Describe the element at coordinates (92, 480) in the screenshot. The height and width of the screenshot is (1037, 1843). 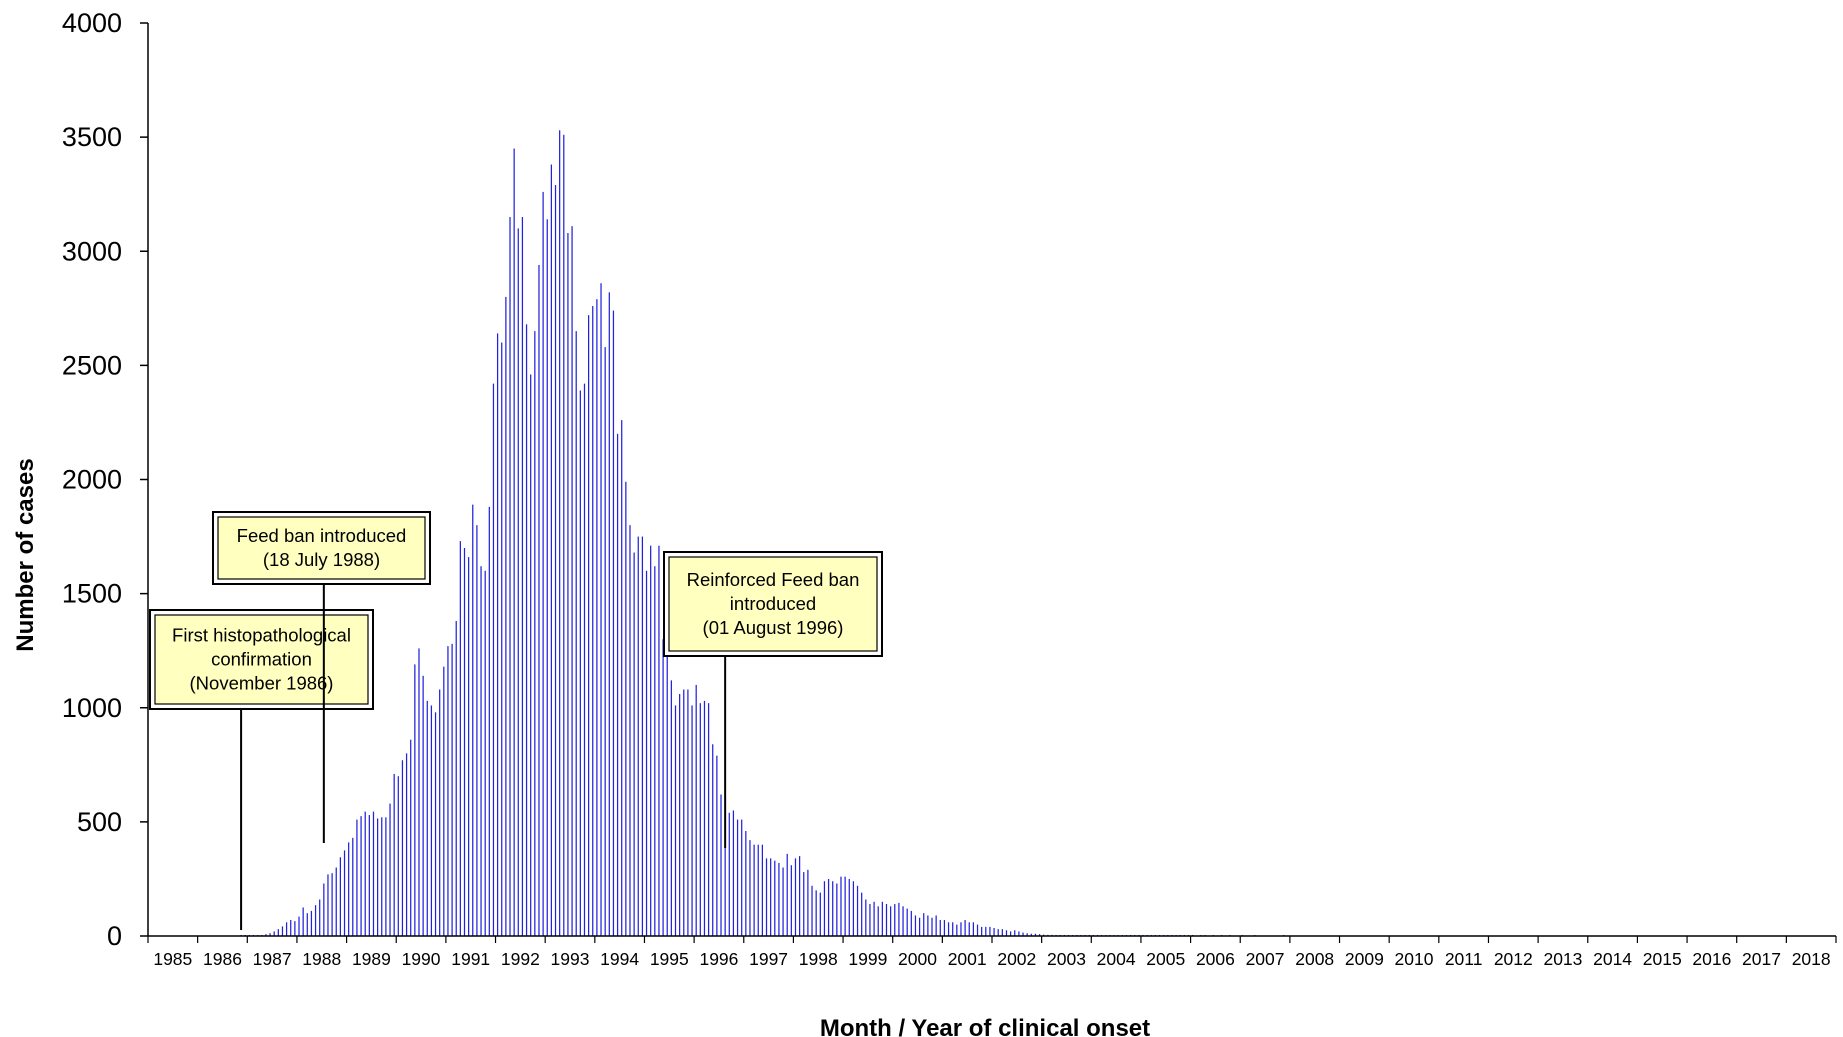
I see `y-tick-label: 2000` at that location.